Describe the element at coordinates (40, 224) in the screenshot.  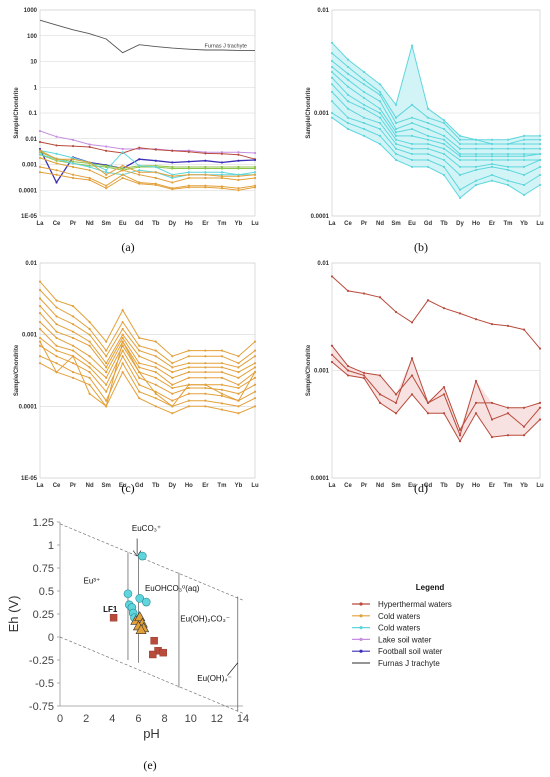
I see `x-tick-label: La` at that location.